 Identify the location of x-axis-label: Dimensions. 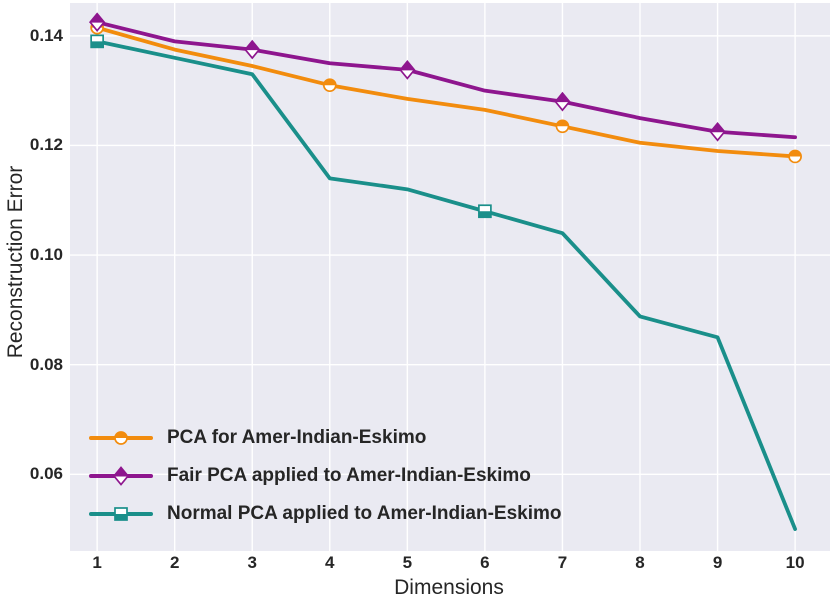
(449, 587).